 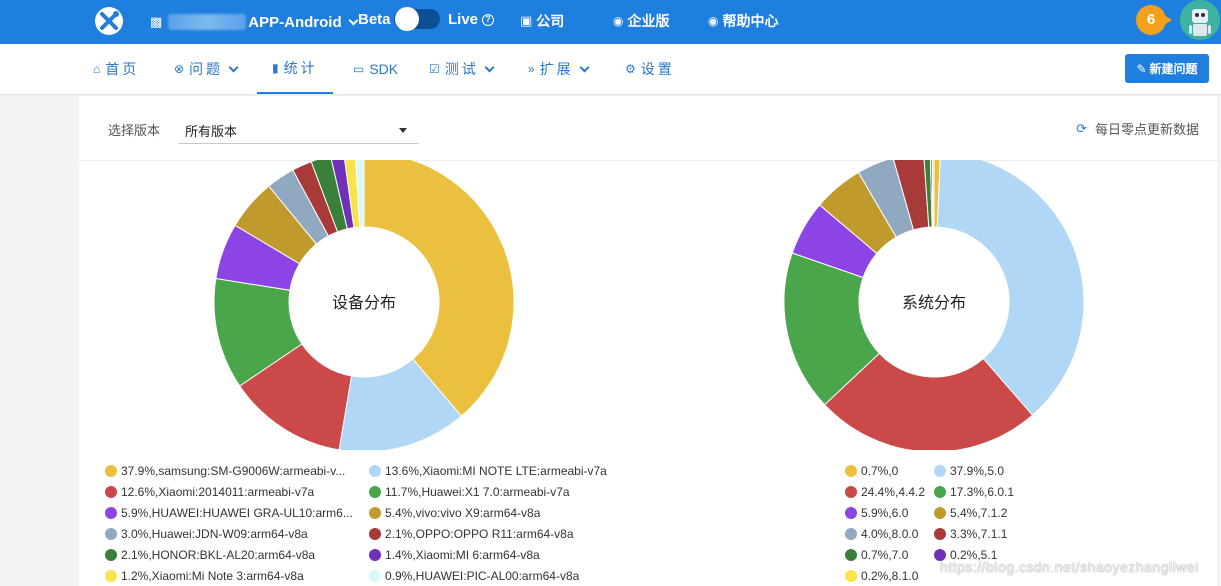 I want to click on legend-item: 0.7%,0, so click(x=871, y=471).